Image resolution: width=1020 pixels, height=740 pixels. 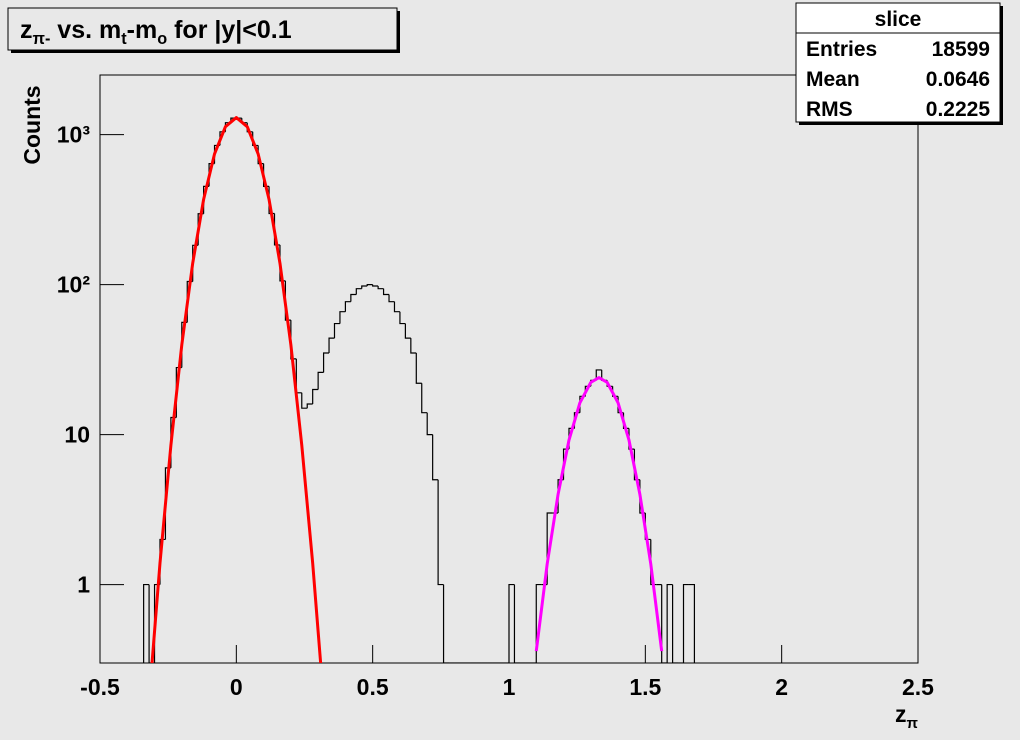 What do you see at coordinates (74, 285) in the screenshot?
I see `y-tick-label: 10²` at bounding box center [74, 285].